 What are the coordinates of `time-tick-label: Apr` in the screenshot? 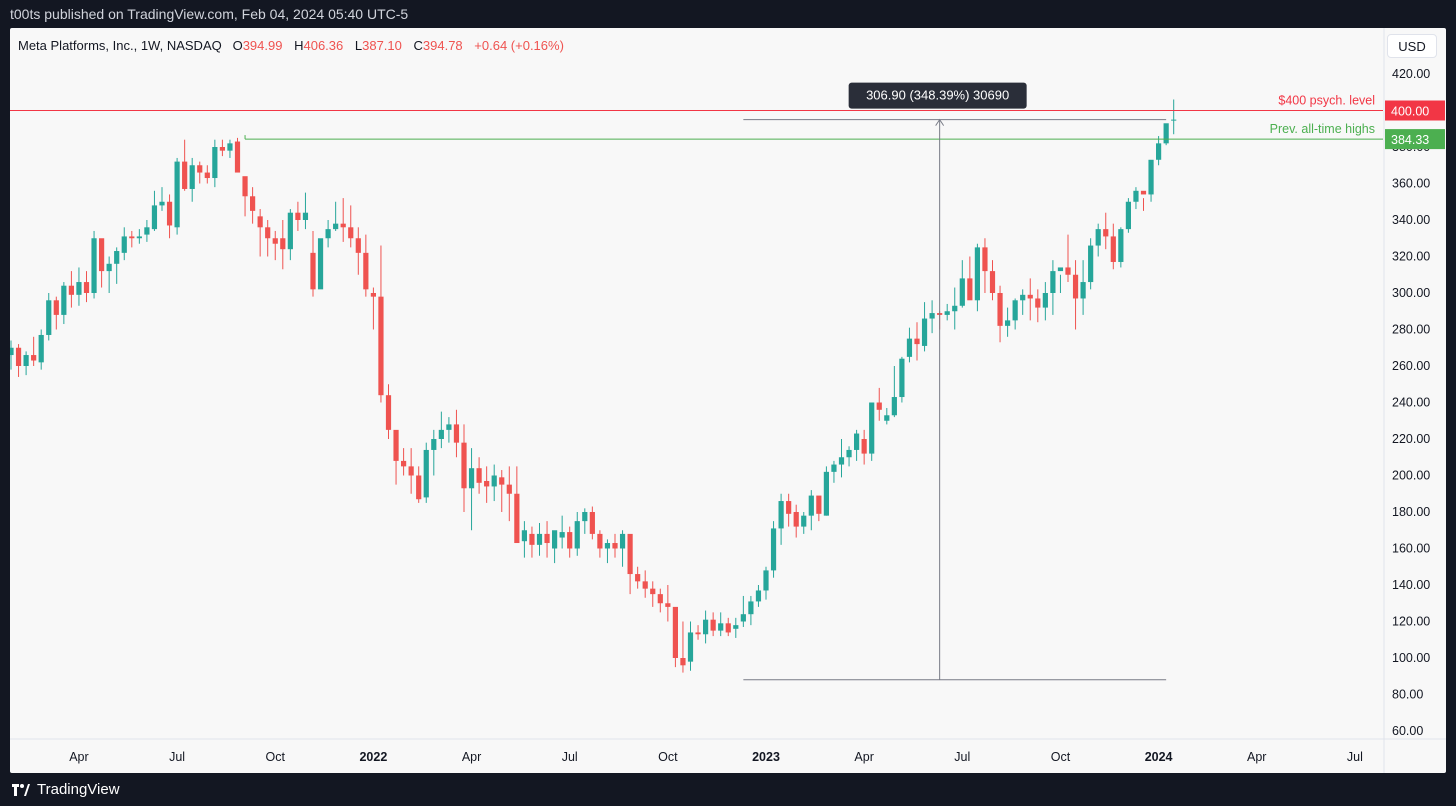 It's located at (78, 757).